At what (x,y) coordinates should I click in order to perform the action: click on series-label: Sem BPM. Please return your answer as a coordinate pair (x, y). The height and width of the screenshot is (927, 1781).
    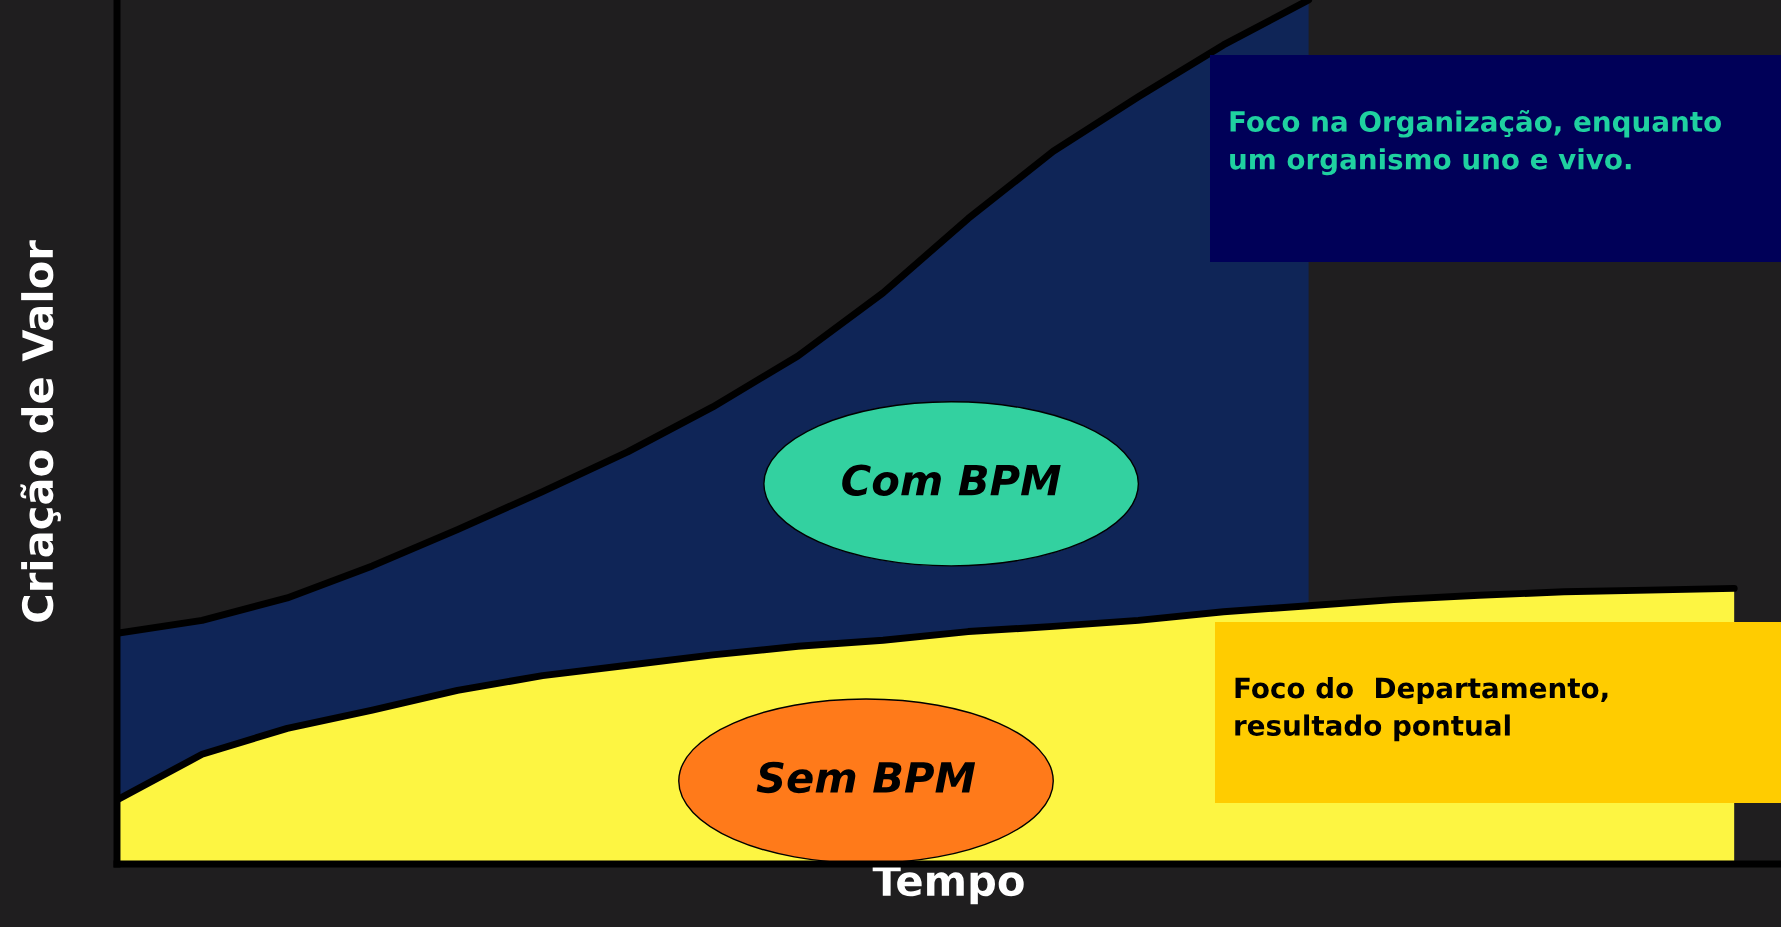
    Looking at the image, I should click on (866, 777).